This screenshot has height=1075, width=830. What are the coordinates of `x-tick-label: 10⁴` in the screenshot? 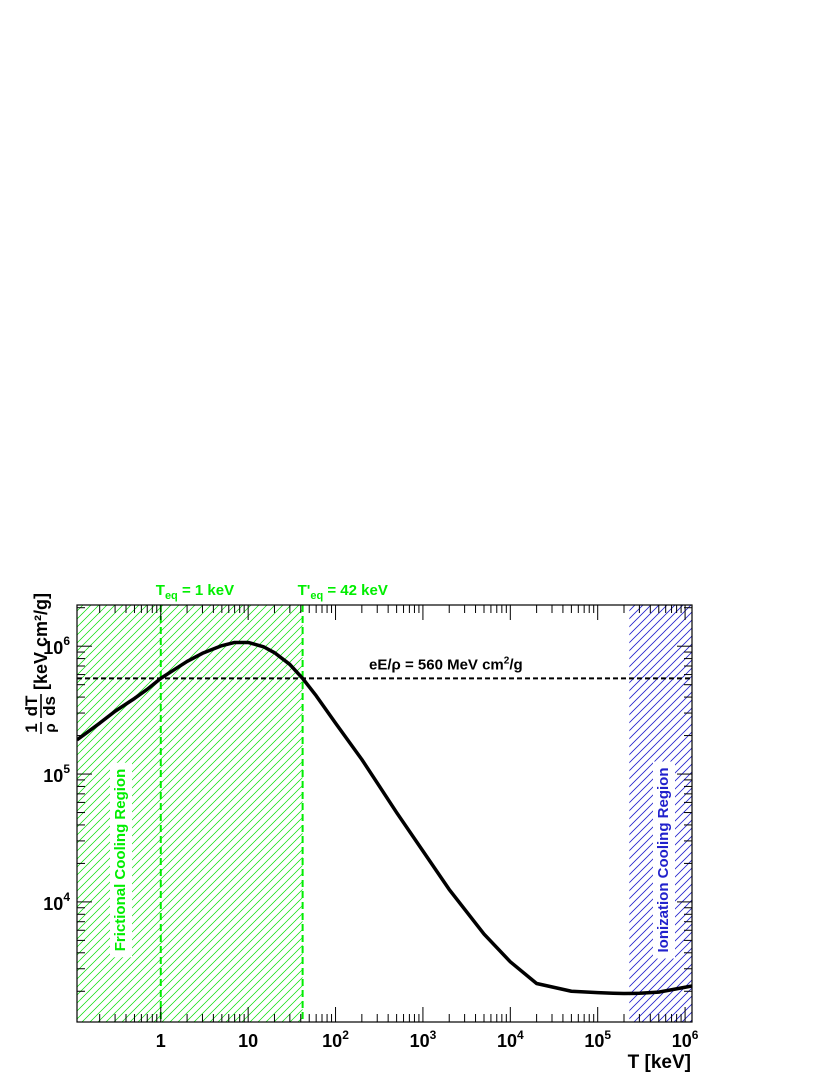 It's located at (510, 1039).